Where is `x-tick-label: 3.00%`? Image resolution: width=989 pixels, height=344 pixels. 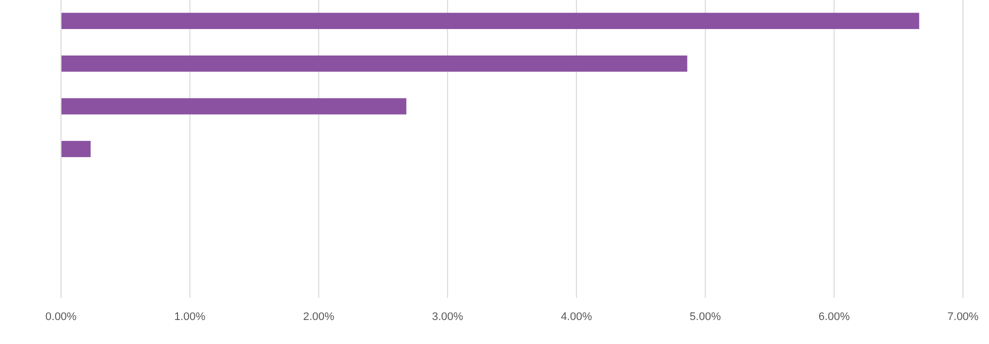 x-tick-label: 3.00% is located at coordinates (448, 317).